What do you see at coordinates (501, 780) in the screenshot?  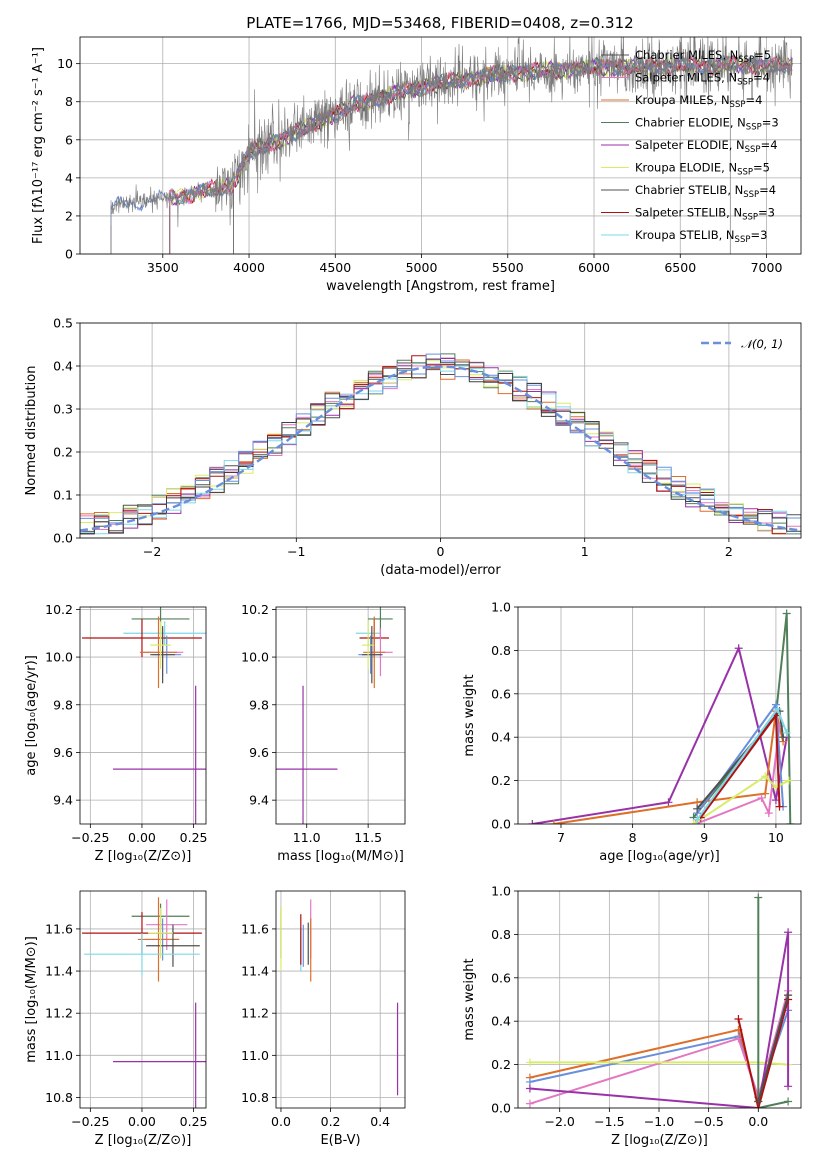 I see `weight_vs_age-ytick-label: 0.2` at bounding box center [501, 780].